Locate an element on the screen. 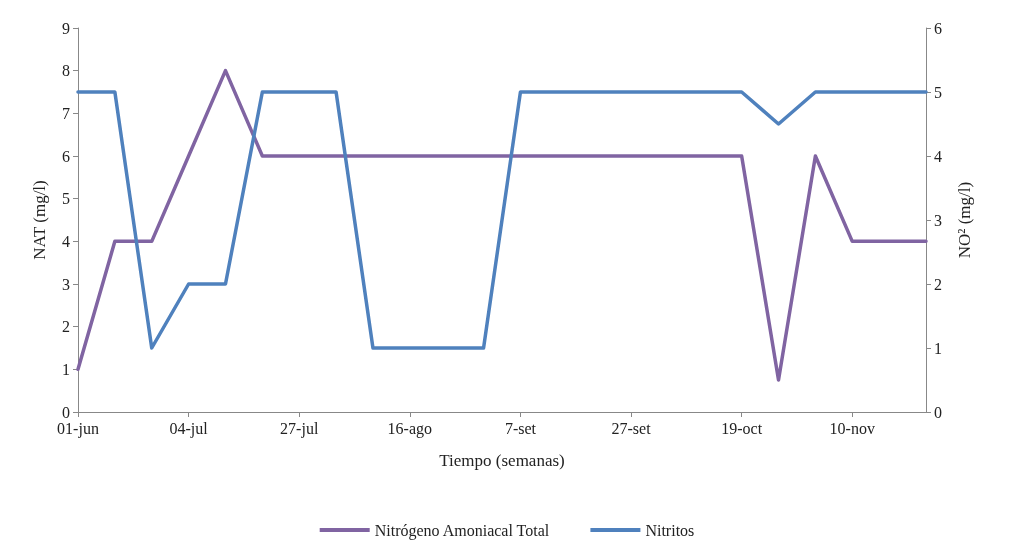 The width and height of the screenshot is (1014, 551). x-tick-label: 7-set is located at coordinates (520, 428).